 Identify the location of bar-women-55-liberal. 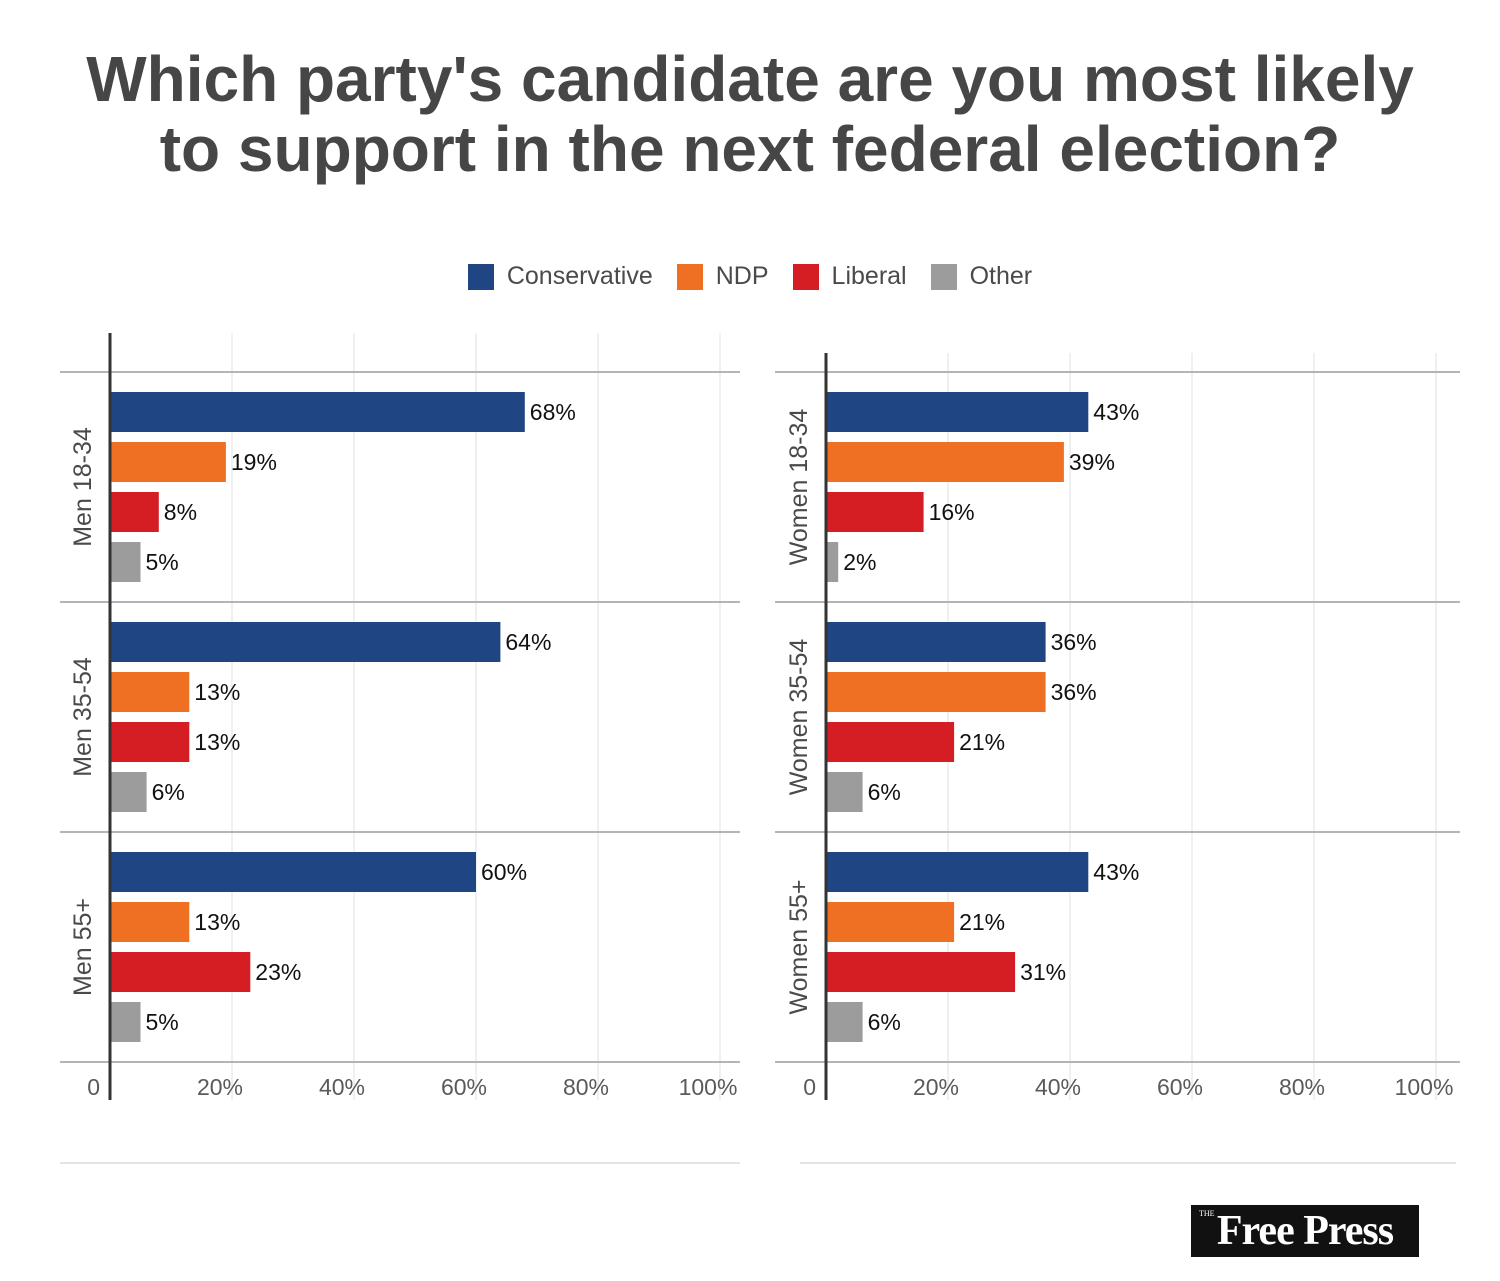
(921, 972).